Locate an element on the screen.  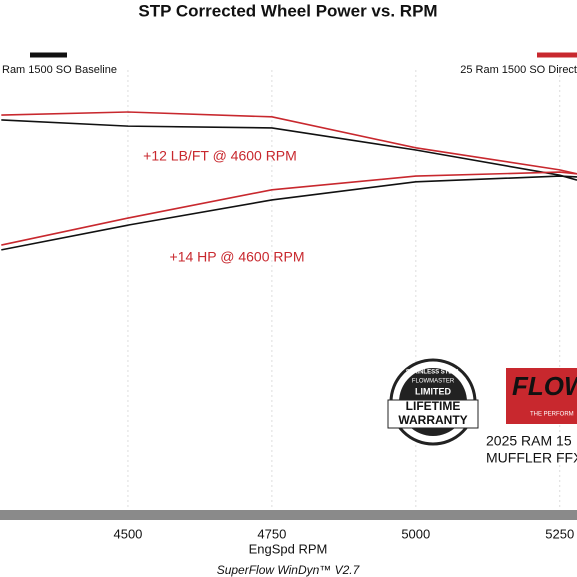
product-text: 2025 RAM 15 is located at coordinates (529, 441).